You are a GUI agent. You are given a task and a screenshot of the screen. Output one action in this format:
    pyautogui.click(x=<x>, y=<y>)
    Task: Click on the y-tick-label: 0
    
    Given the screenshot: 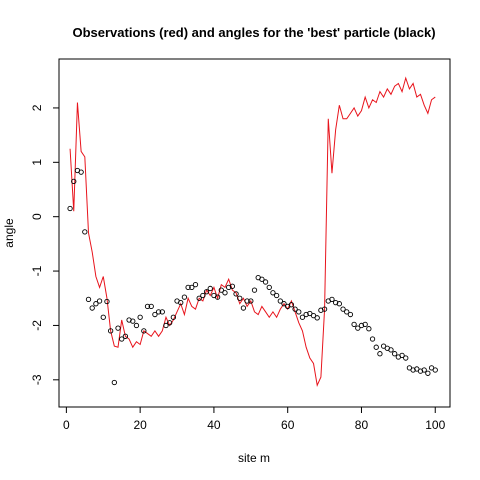 What is the action you would take?
    pyautogui.click(x=37, y=216)
    